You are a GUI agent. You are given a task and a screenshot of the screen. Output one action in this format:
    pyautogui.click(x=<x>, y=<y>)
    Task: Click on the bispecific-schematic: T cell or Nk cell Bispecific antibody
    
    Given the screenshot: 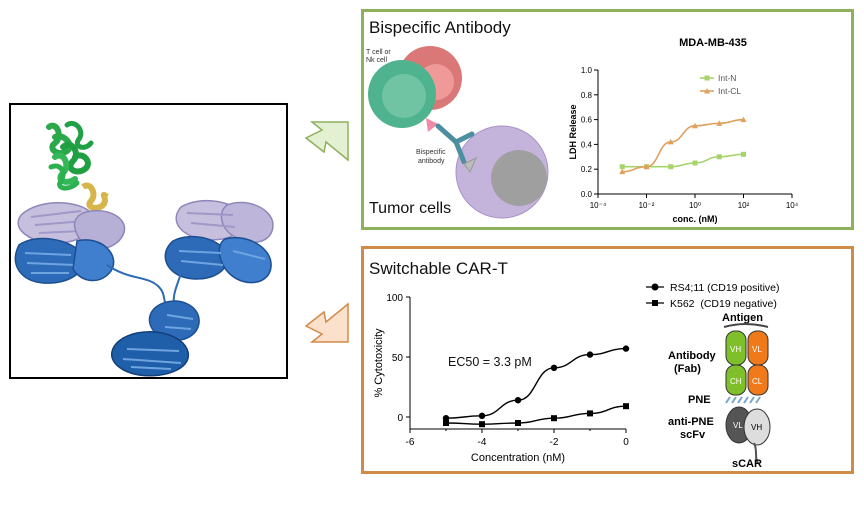 What is the action you would take?
    pyautogui.click(x=457, y=132)
    